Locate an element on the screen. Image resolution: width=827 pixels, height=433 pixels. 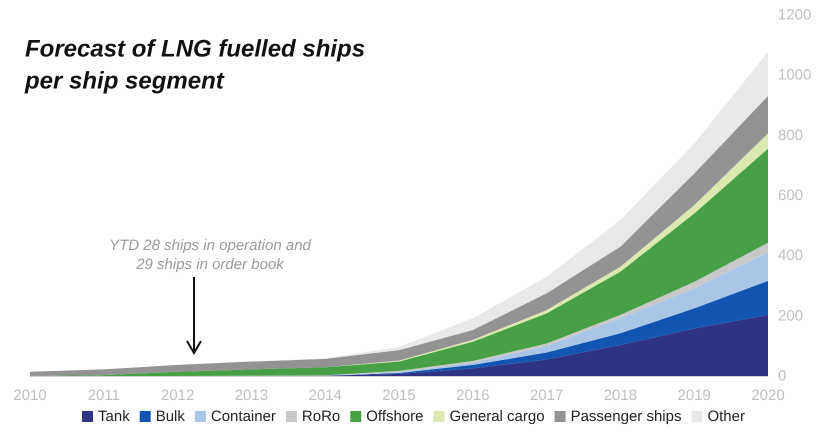
legend-label: Other is located at coordinates (726, 416).